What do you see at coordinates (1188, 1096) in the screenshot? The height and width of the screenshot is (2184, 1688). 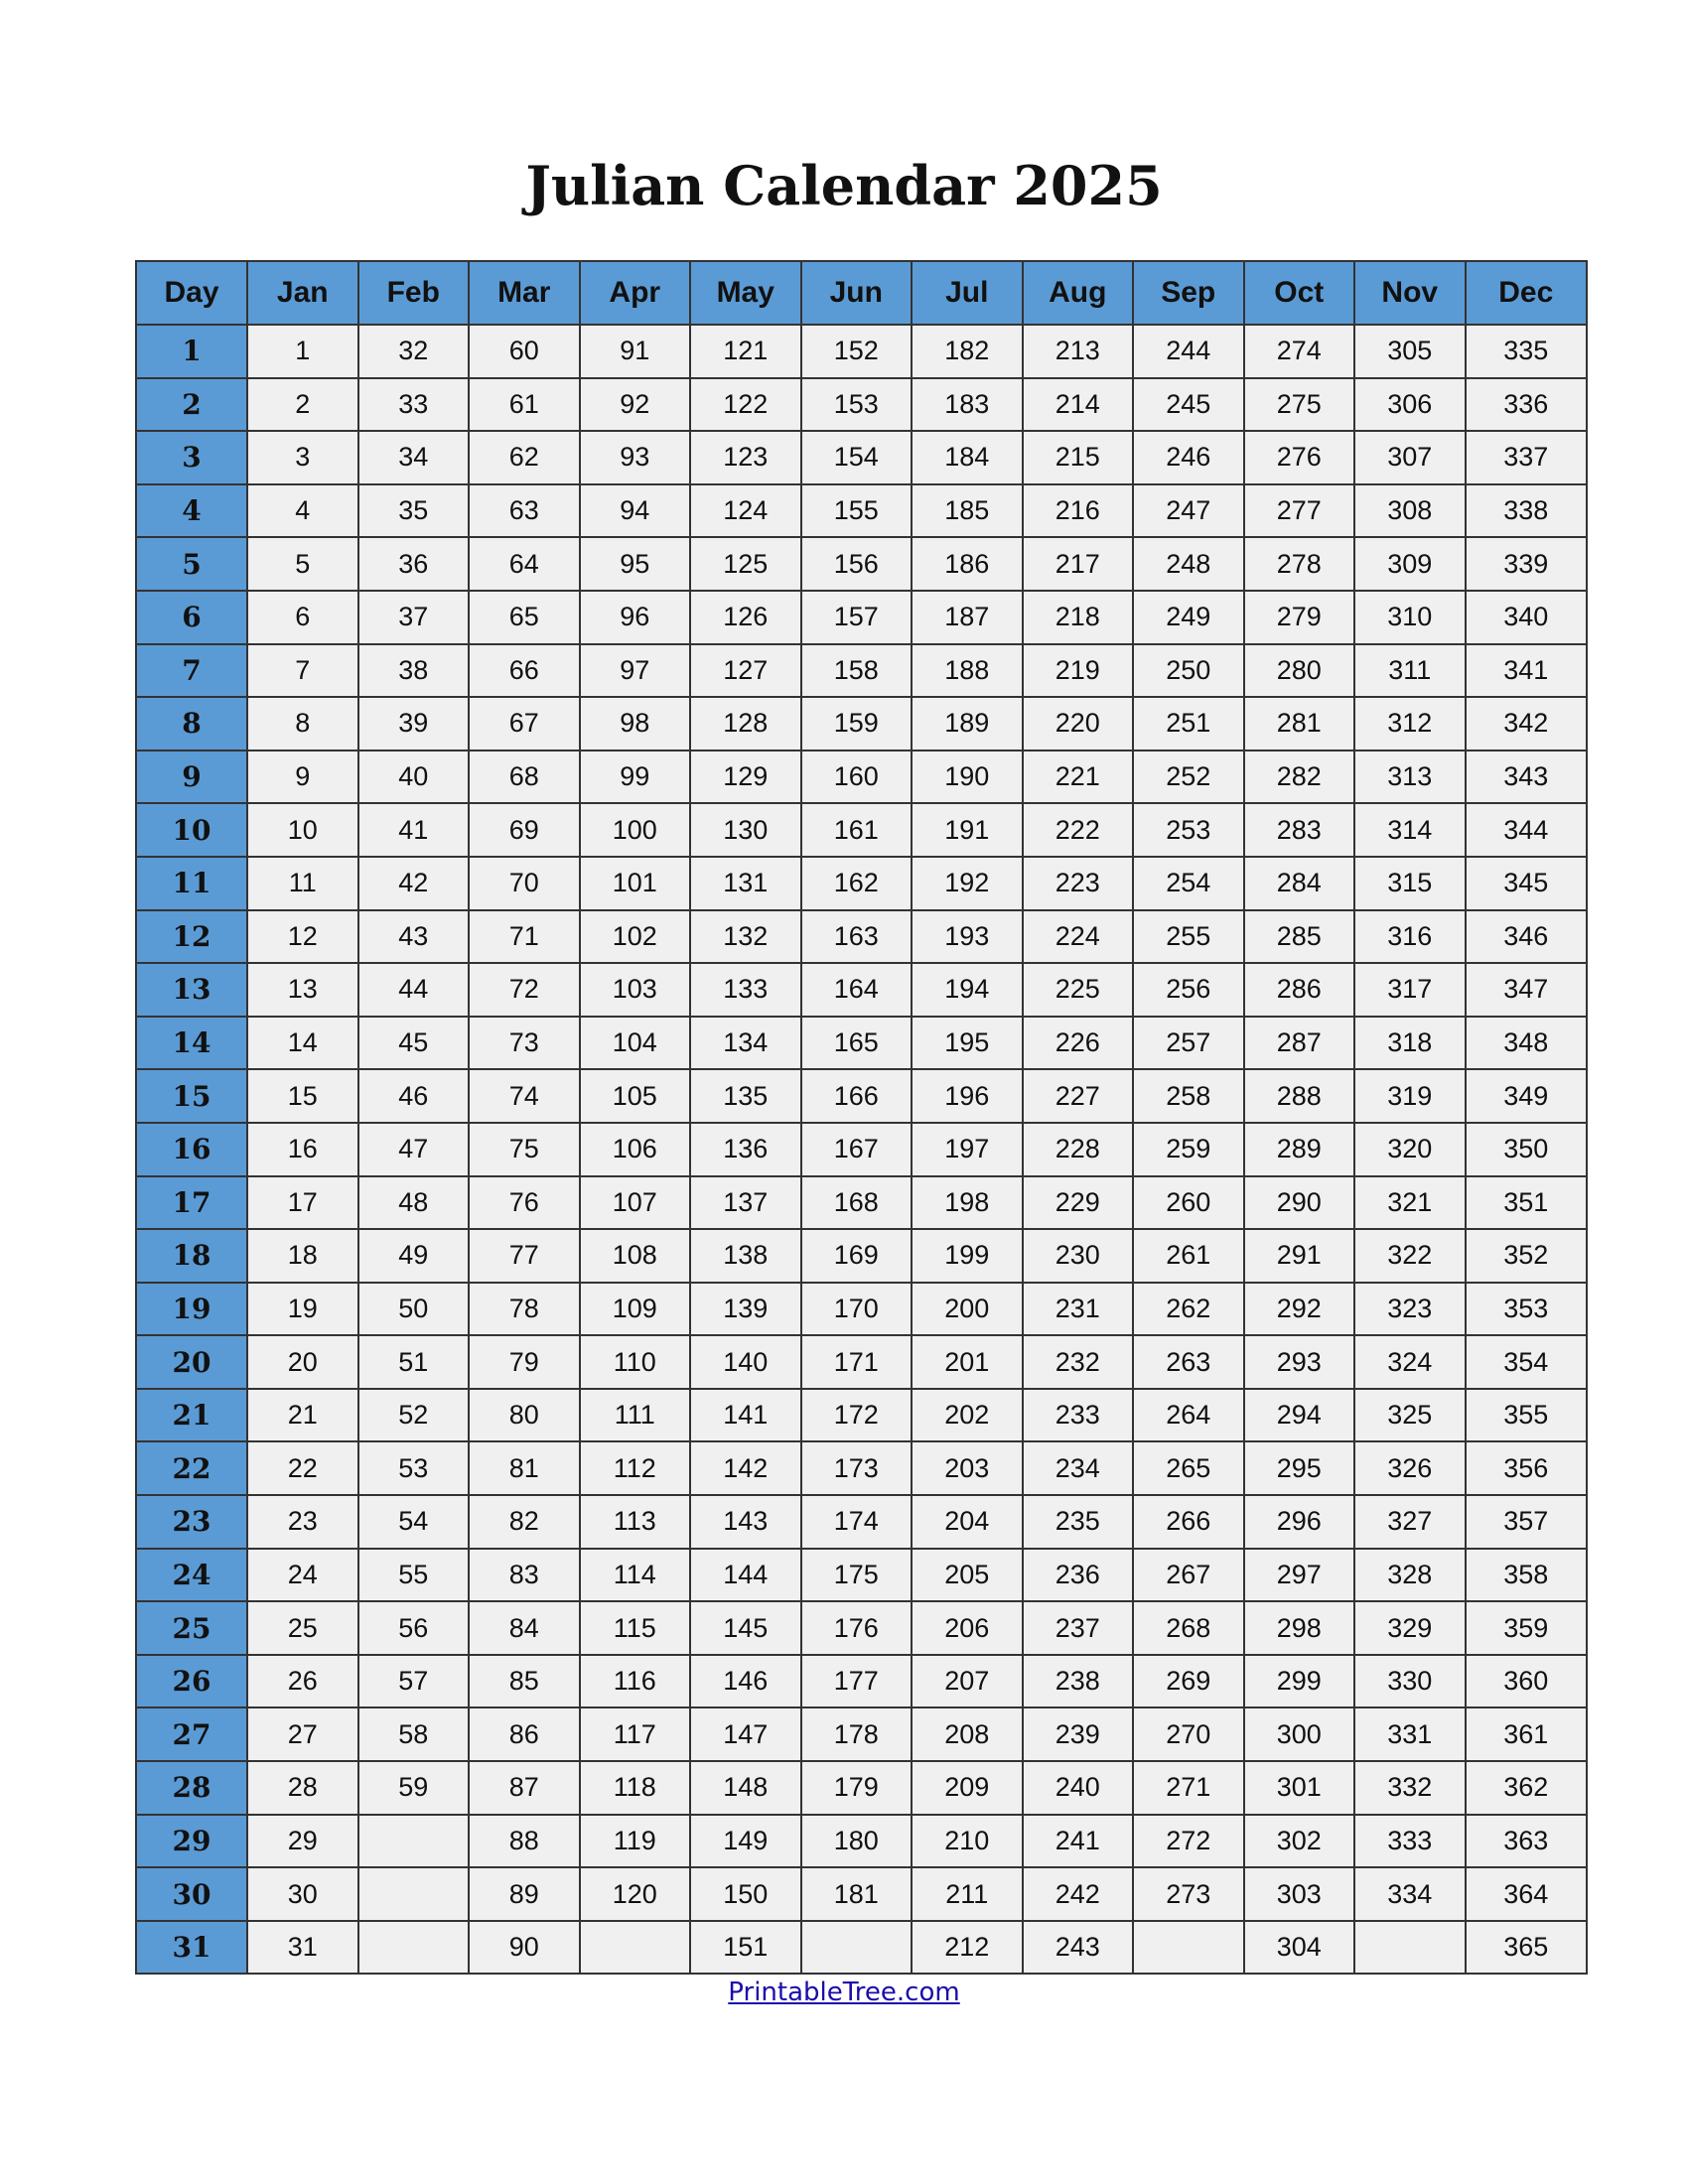 I see `julian-day-cell: 258` at bounding box center [1188, 1096].